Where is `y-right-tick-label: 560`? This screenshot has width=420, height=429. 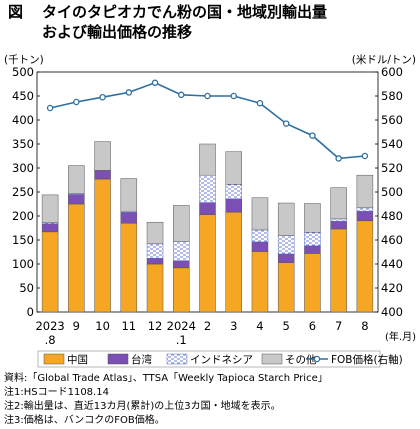
y-right-tick-label: 560 is located at coordinates (392, 120).